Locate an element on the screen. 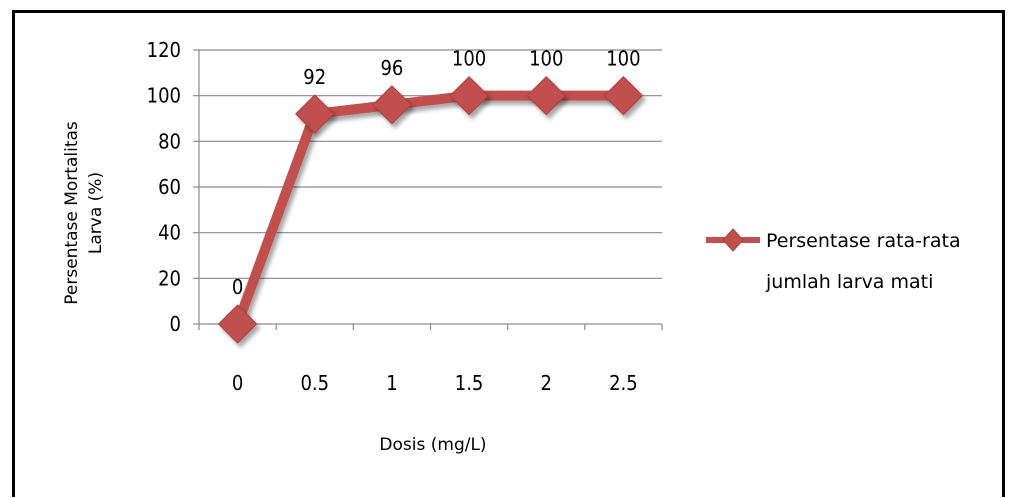 The height and width of the screenshot is (498, 1009). y-tick-label: 100 is located at coordinates (164, 96).